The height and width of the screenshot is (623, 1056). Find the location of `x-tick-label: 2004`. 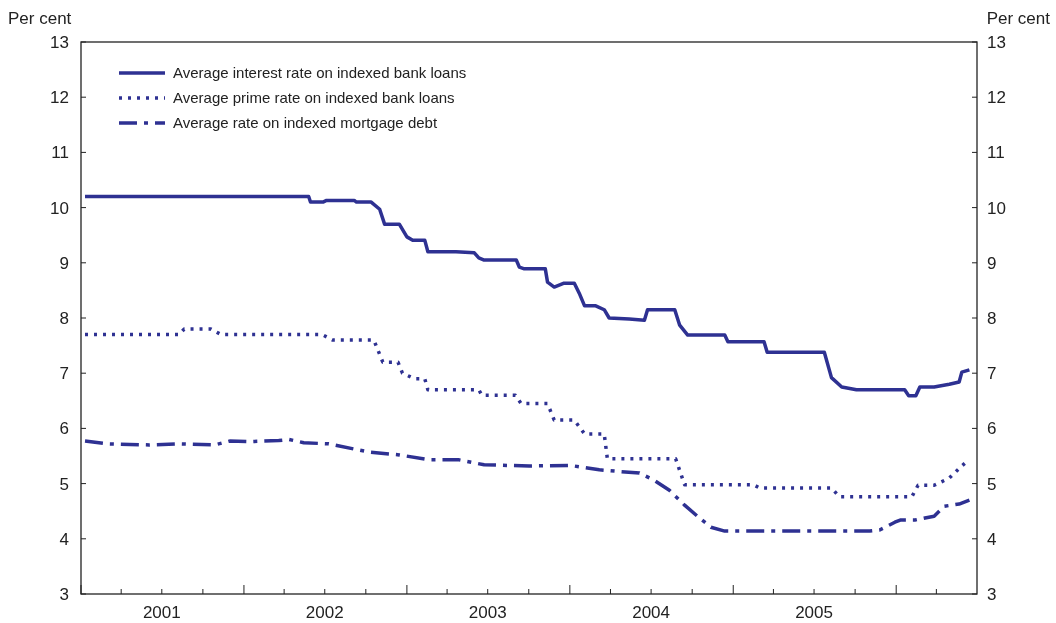

x-tick-label: 2004 is located at coordinates (651, 612).